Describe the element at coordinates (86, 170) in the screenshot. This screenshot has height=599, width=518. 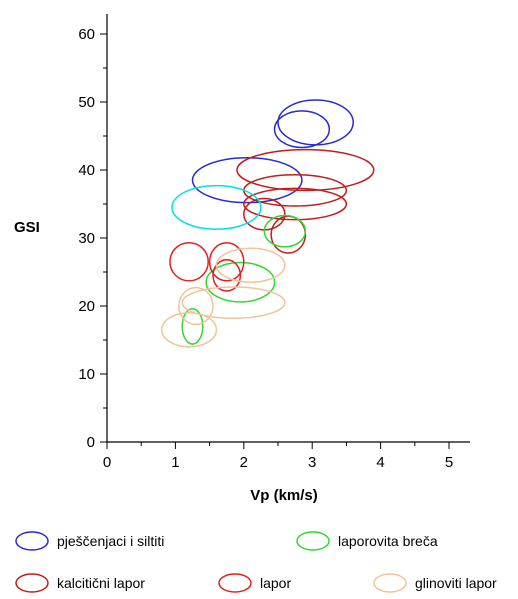
I see `y-tick-label: 40` at that location.